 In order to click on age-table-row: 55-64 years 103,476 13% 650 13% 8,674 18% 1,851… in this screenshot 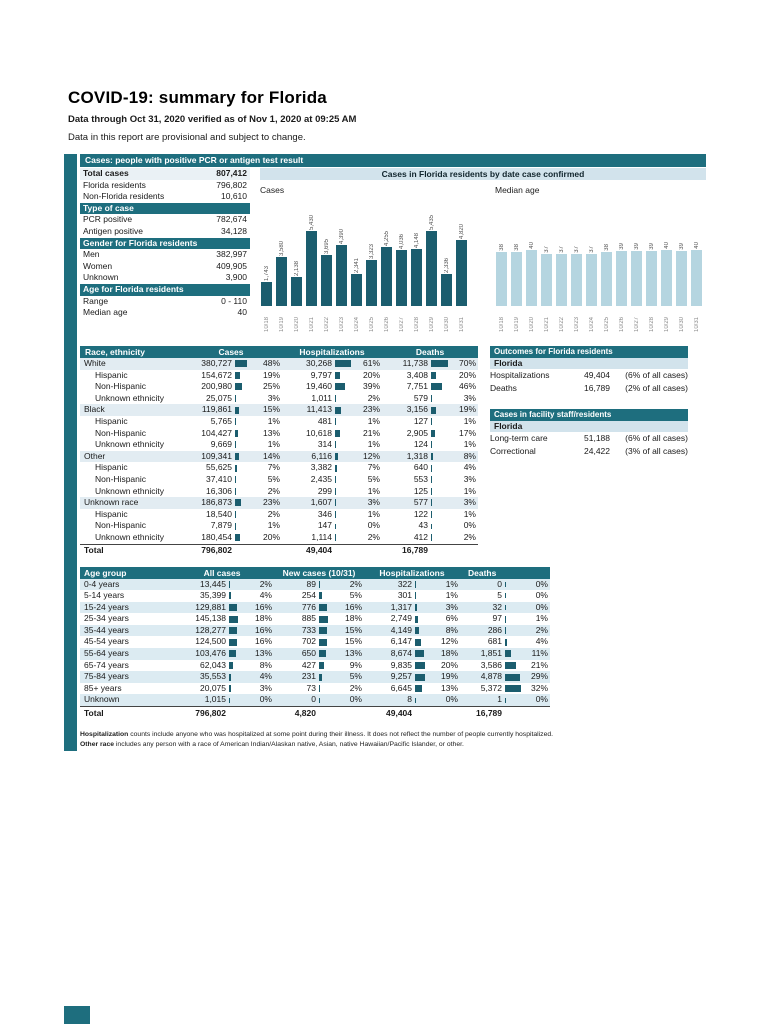, I will do `click(315, 654)`.